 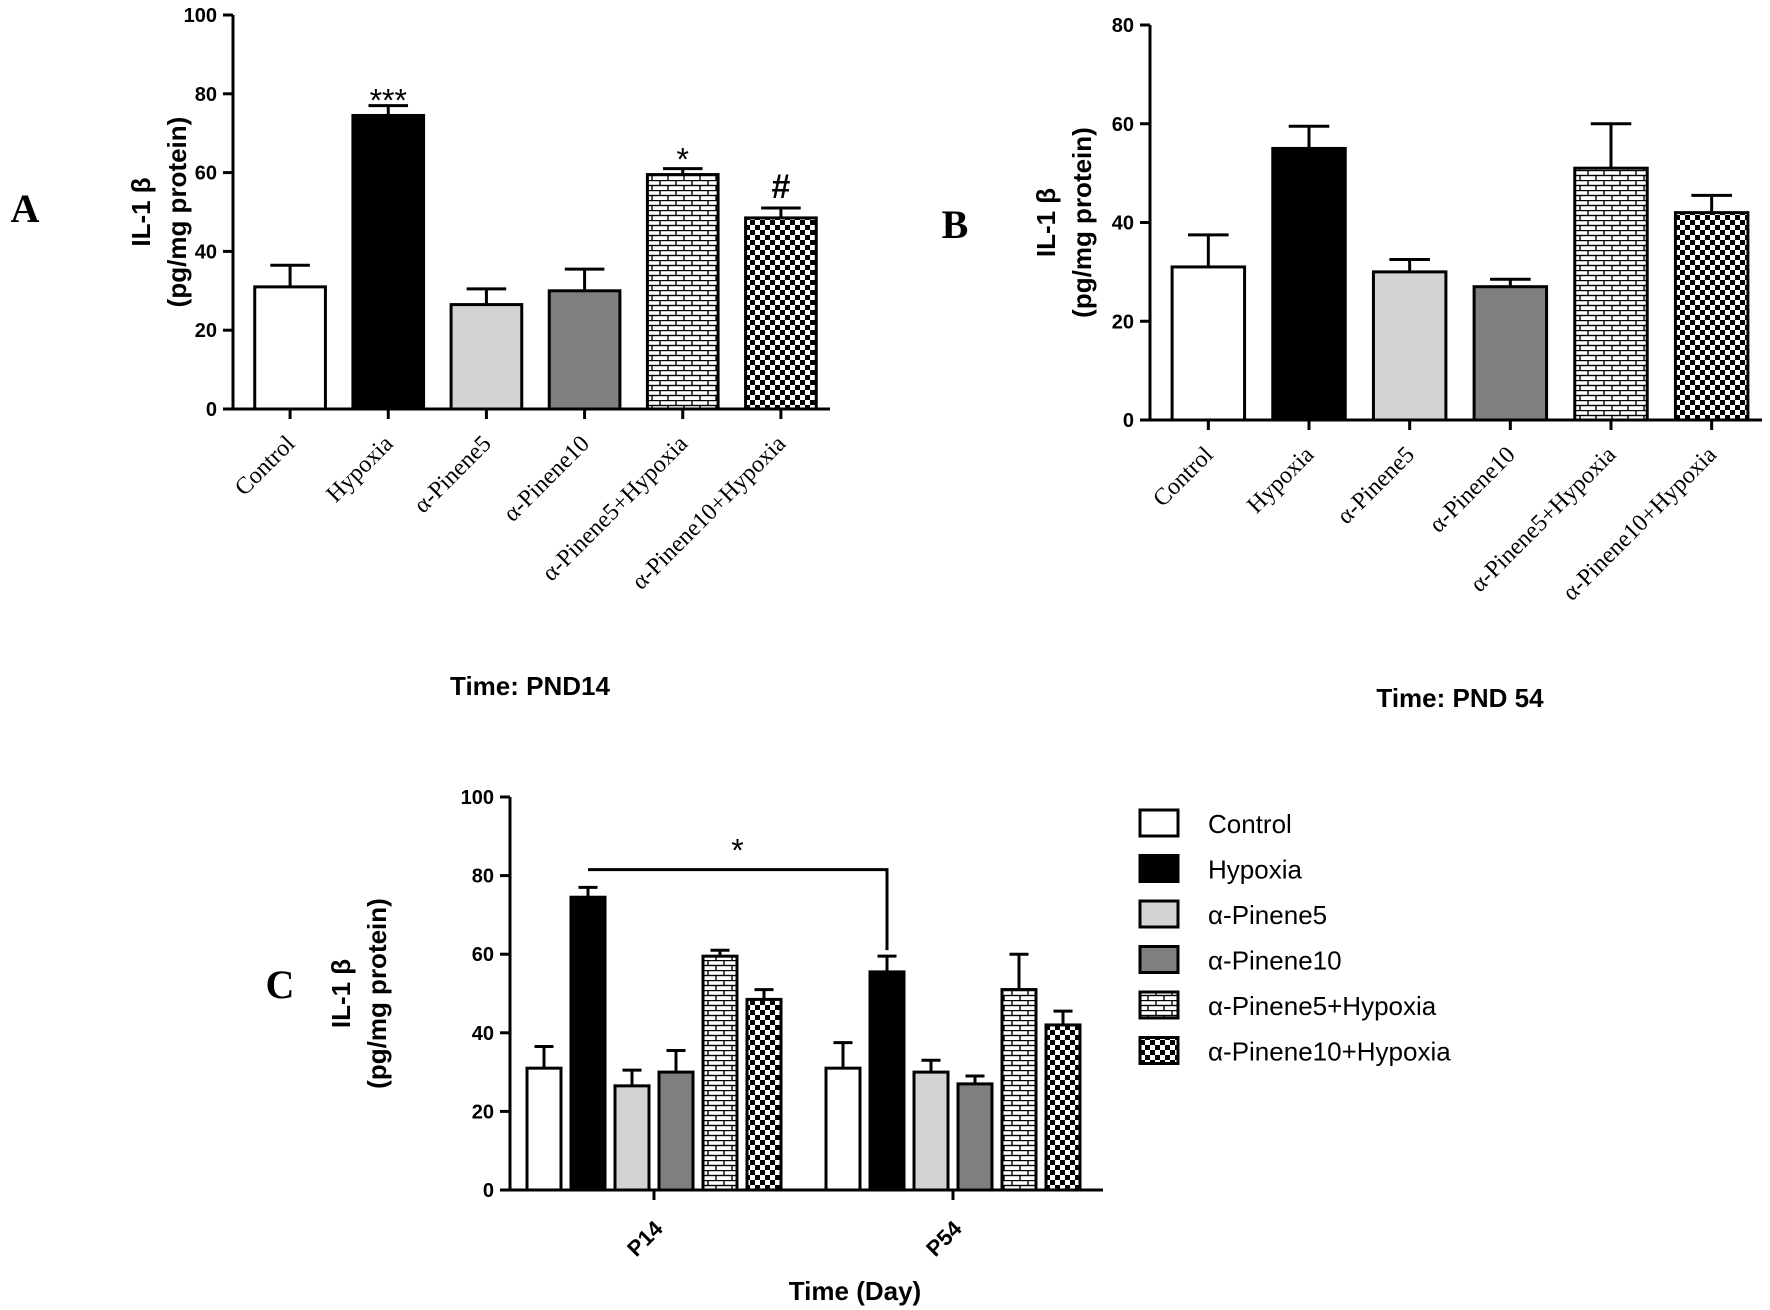 I want to click on panel-label: A, so click(x=25, y=208).